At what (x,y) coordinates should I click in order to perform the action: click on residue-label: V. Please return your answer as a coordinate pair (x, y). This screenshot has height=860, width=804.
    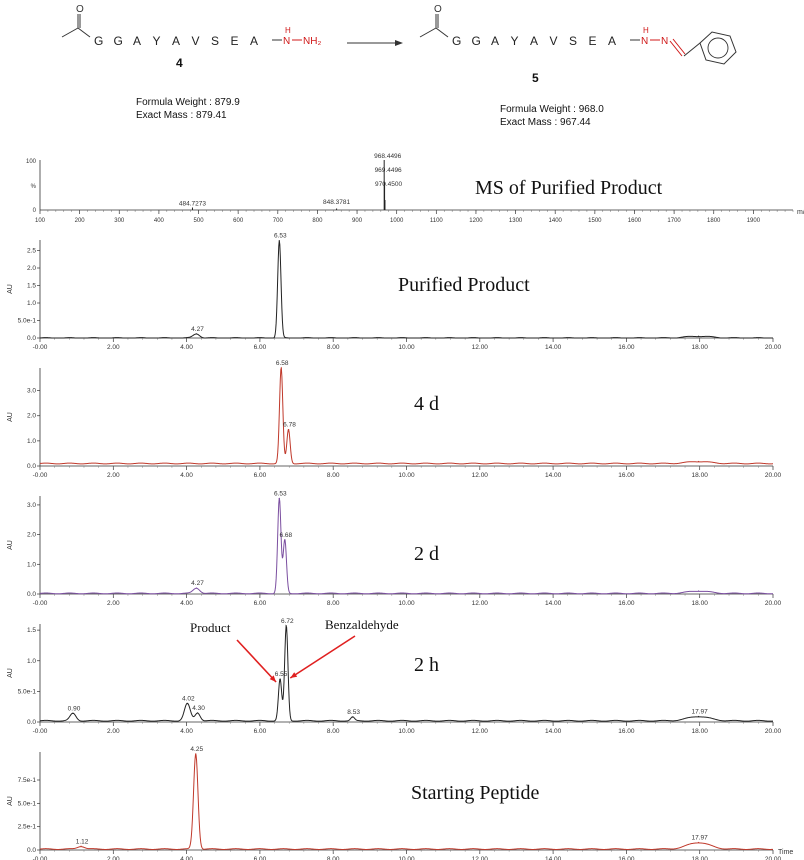
    Looking at the image, I should click on (196, 41).